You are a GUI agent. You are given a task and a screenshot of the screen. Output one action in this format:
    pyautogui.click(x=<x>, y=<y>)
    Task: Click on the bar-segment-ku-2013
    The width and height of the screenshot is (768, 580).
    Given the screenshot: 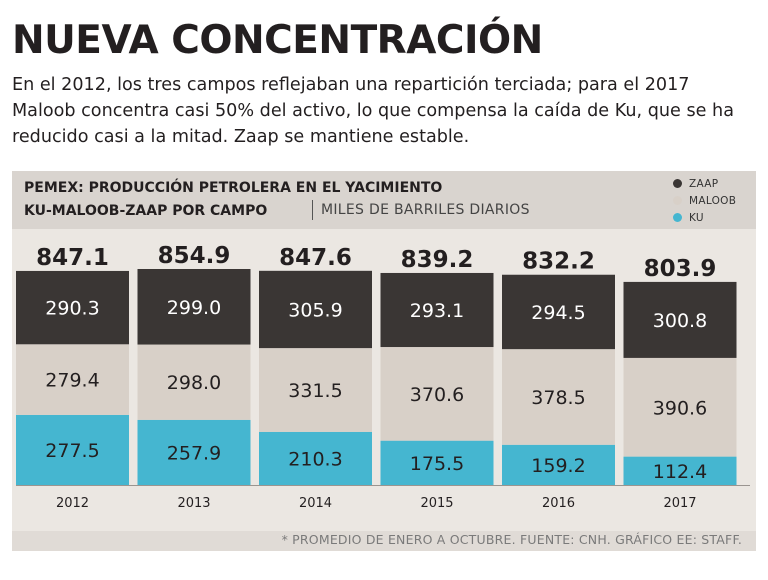 What is the action you would take?
    pyautogui.click(x=194, y=452)
    